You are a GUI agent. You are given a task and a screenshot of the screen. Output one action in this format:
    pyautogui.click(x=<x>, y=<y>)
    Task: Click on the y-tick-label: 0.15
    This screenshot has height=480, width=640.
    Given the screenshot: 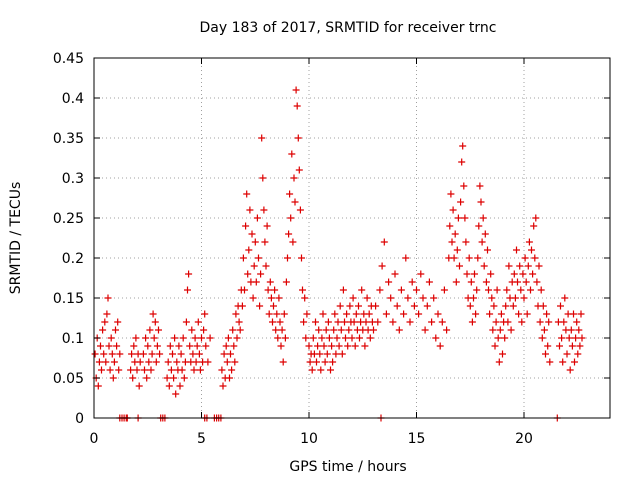 What is the action you would take?
    pyautogui.click(x=68, y=299)
    